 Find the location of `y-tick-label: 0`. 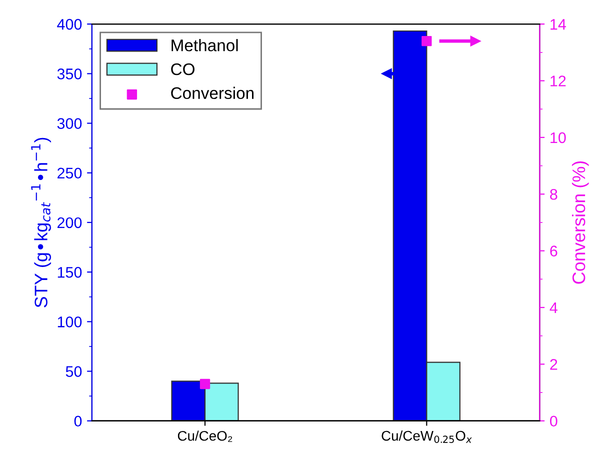

y-tick-label: 0 is located at coordinates (78, 421).